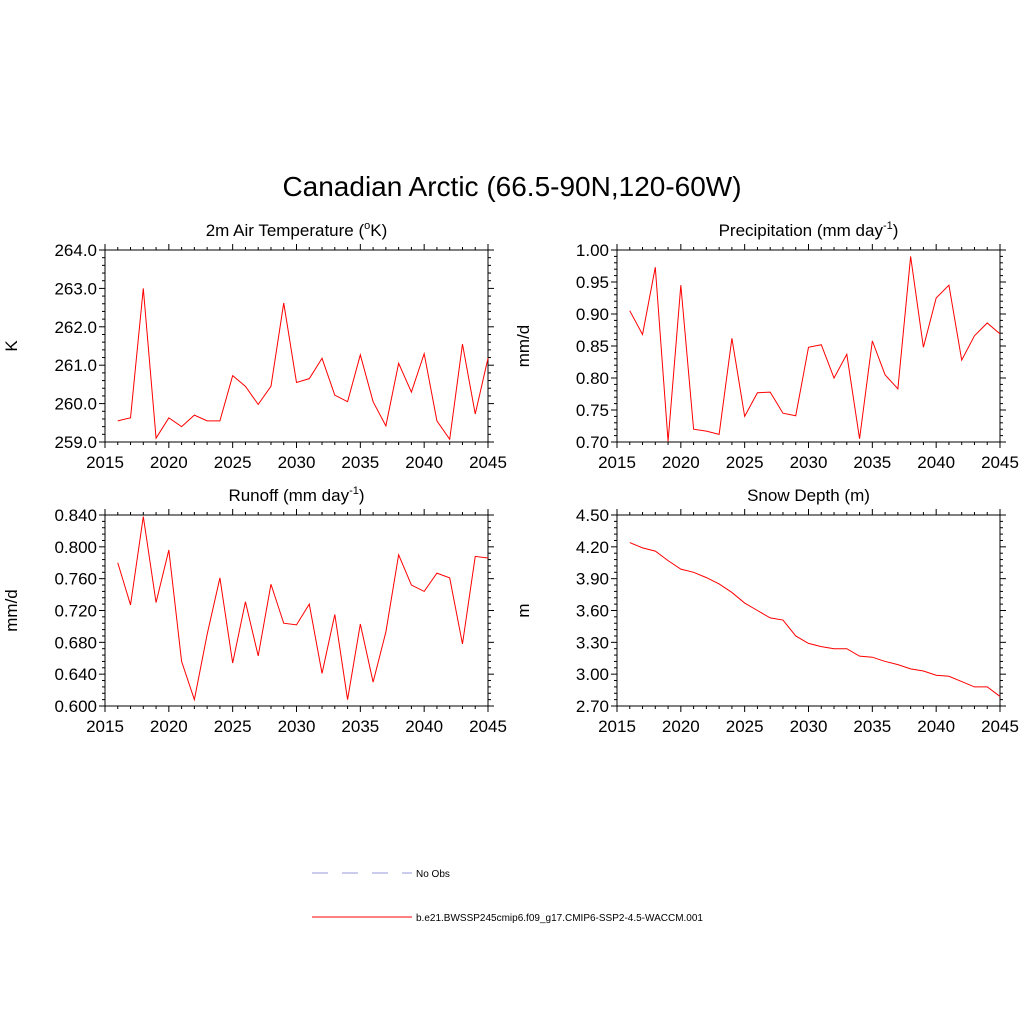 This screenshot has height=1024, width=1024. Describe the element at coordinates (936, 462) in the screenshot. I see `precipitation-xtick-label: 2040` at that location.